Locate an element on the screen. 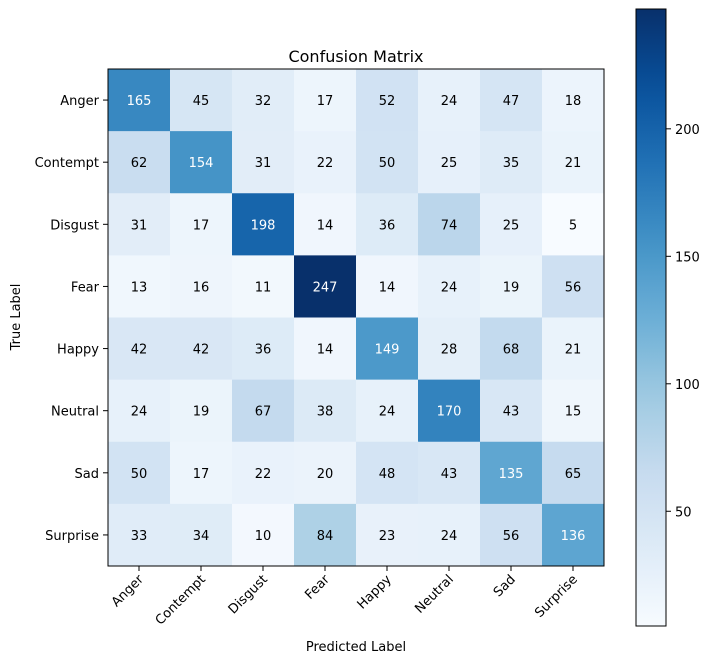 This screenshot has height=663, width=712. y-tick-label: Fear is located at coordinates (85, 287).